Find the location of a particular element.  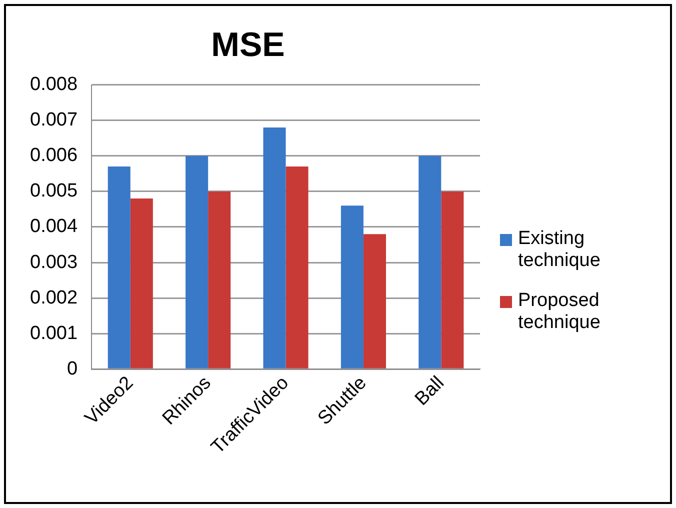

legend-label: Proposed technique is located at coordinates (560, 312).